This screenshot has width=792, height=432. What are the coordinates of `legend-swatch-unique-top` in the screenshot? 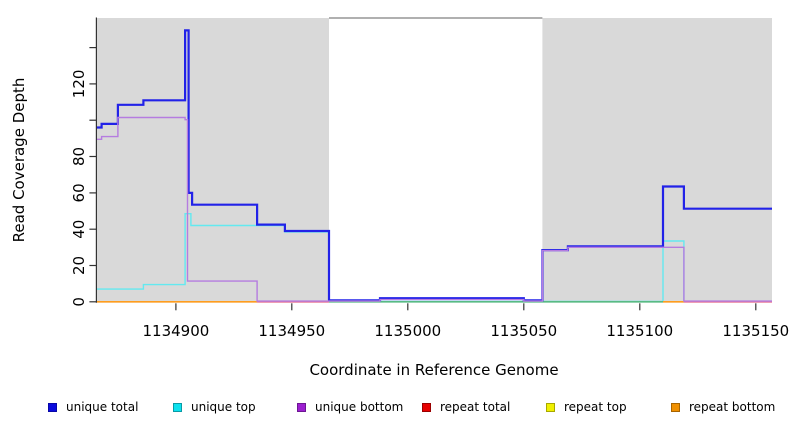 It's located at (177, 407).